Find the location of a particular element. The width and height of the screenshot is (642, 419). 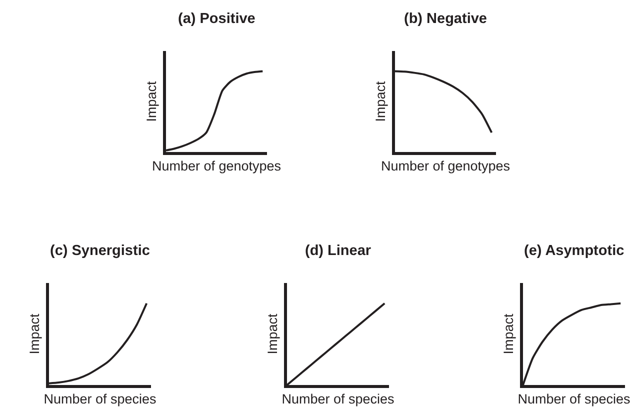

chart-title: (d) Linear is located at coordinates (338, 251).